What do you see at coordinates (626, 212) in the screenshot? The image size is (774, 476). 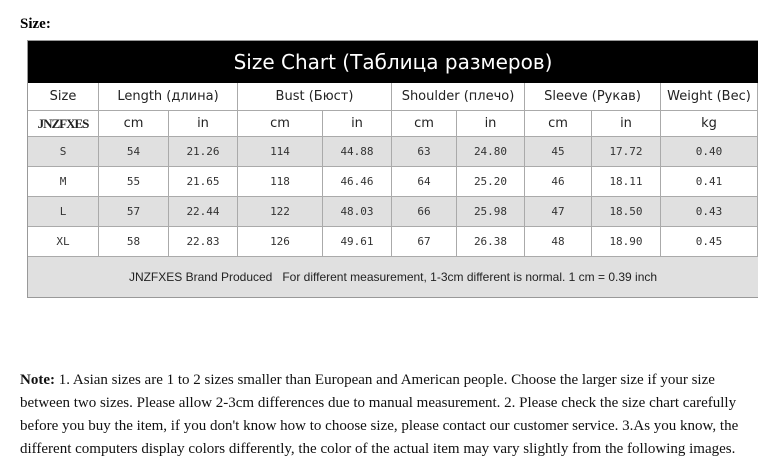 I see `table-cell: 18.50` at bounding box center [626, 212].